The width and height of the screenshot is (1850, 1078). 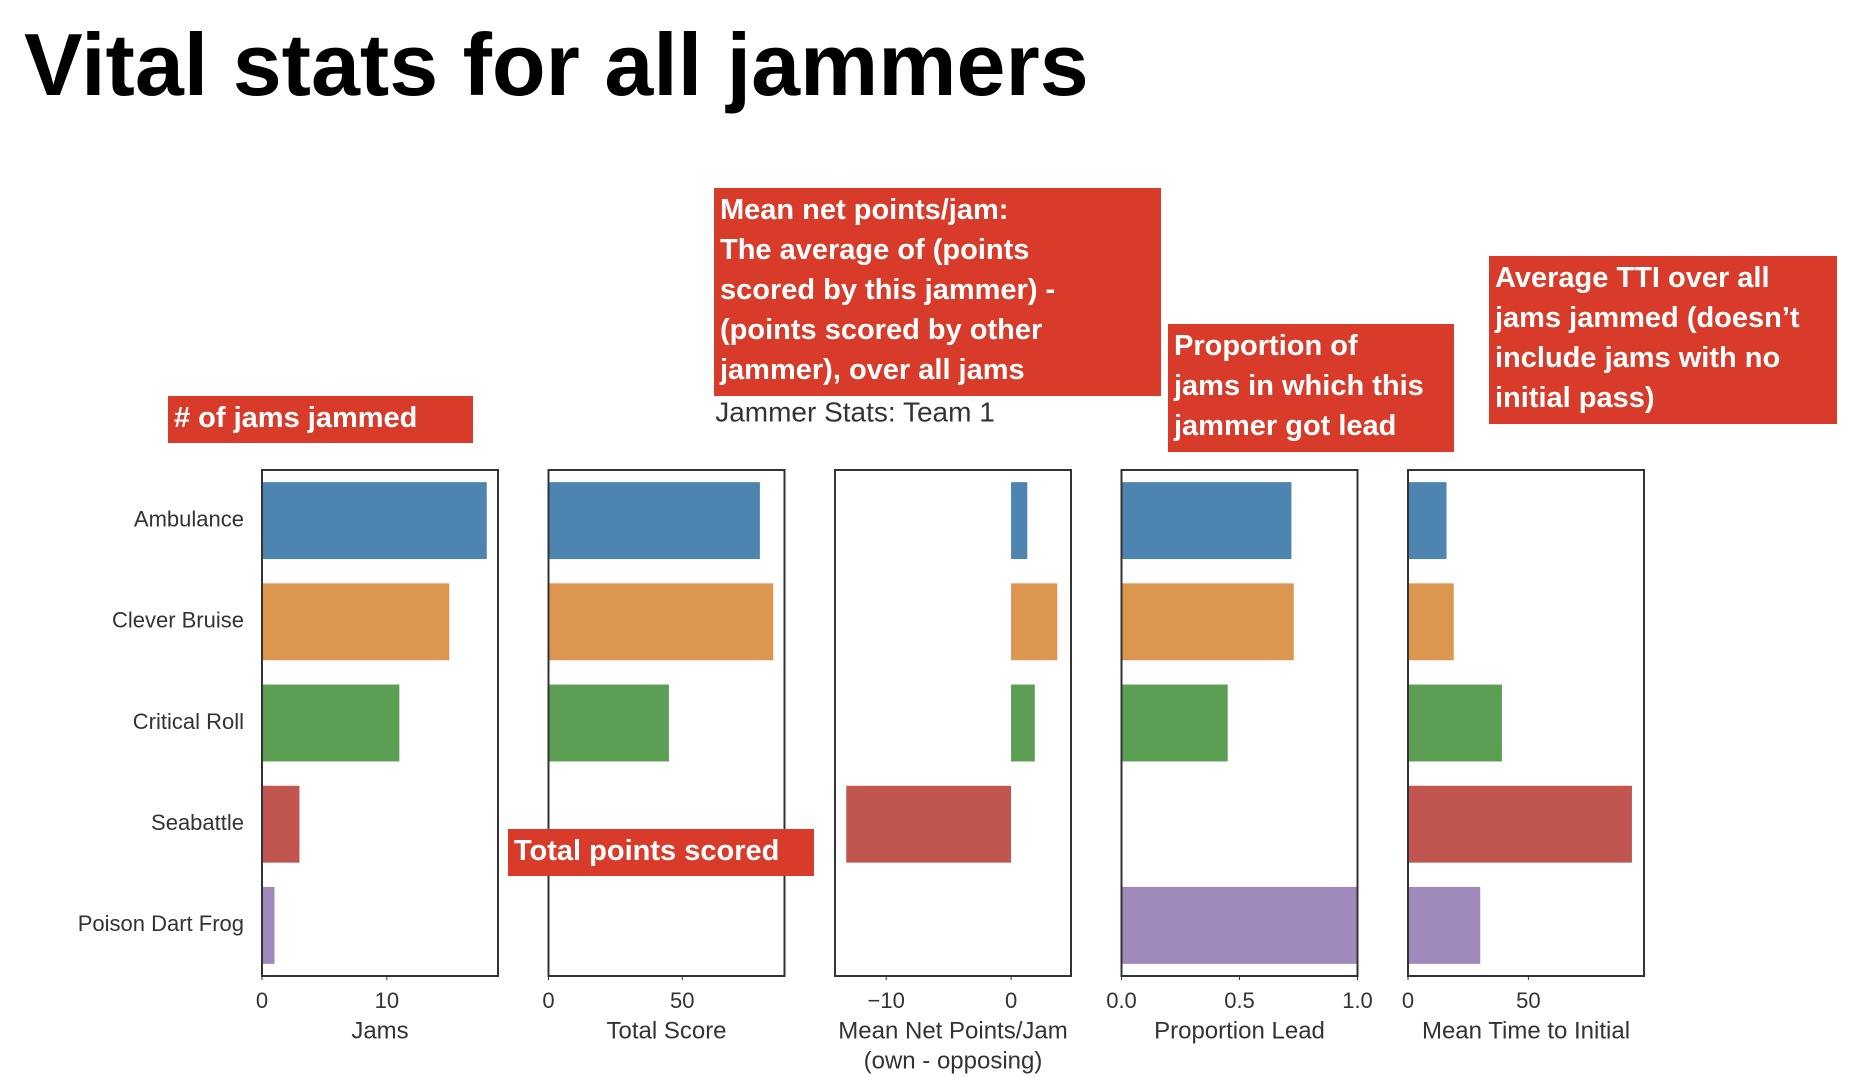 What do you see at coordinates (855, 411) in the screenshot?
I see `suptitle: Jammer Stats: Team 1` at bounding box center [855, 411].